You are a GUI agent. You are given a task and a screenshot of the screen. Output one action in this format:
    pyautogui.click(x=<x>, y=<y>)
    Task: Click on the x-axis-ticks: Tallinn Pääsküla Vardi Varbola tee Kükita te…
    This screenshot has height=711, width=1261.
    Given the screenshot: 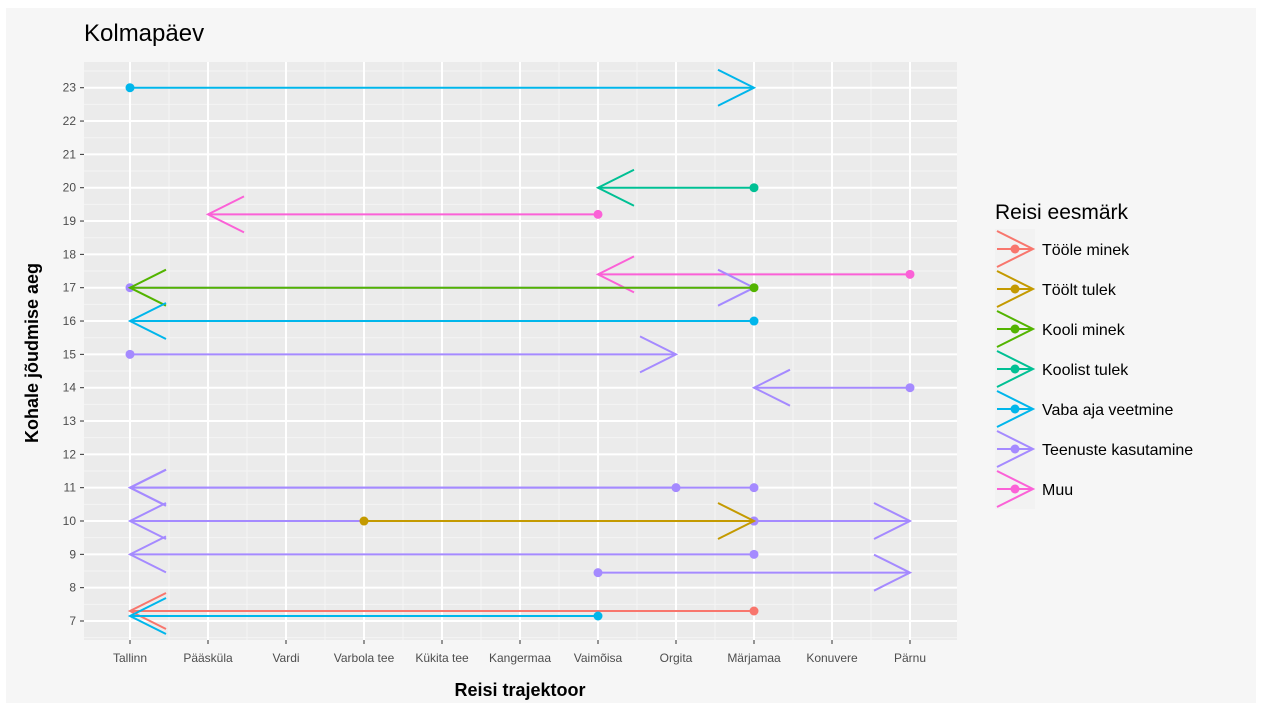 What is the action you would take?
    pyautogui.click(x=519, y=652)
    